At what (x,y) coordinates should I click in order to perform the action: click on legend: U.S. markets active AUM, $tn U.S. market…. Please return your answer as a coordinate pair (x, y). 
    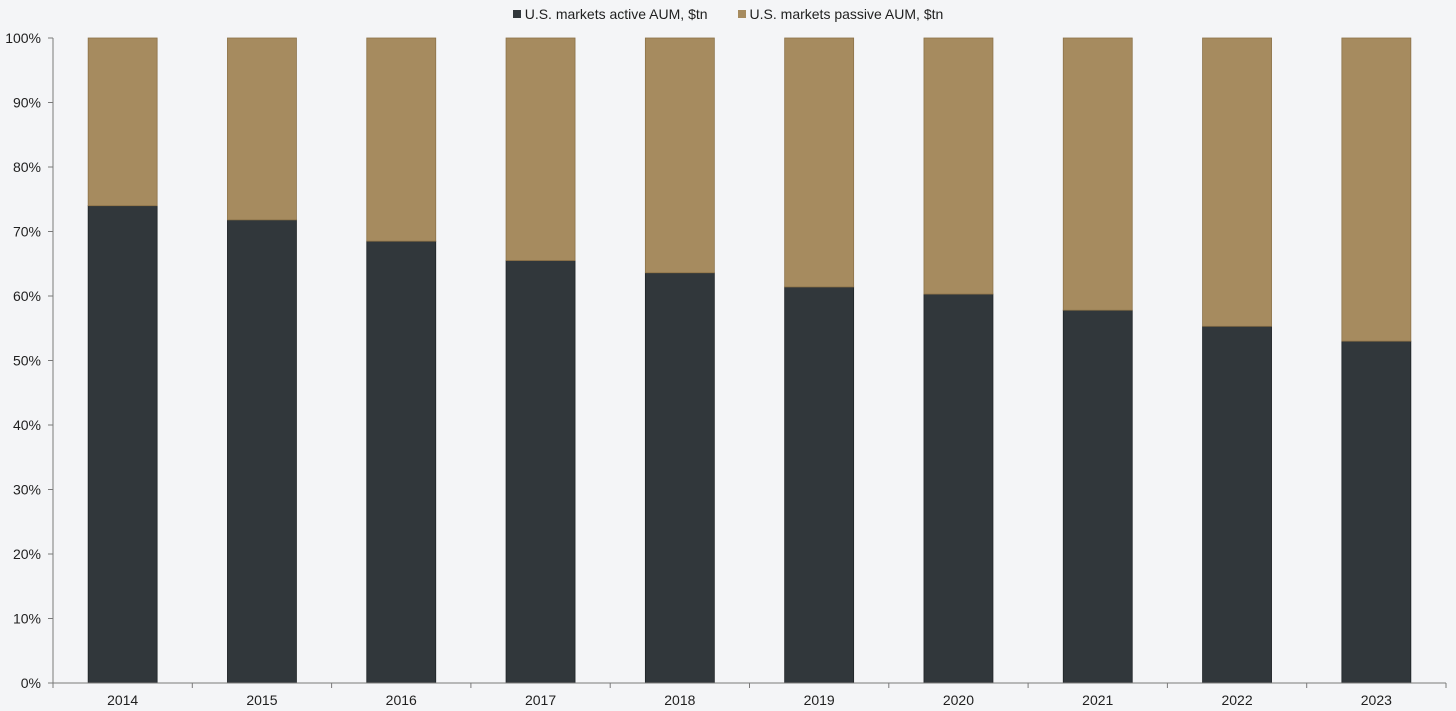
    Looking at the image, I should click on (728, 14).